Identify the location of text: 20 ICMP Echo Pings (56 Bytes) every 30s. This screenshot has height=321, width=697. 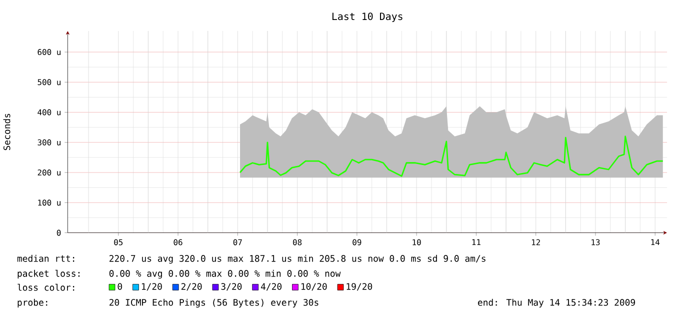
(214, 303).